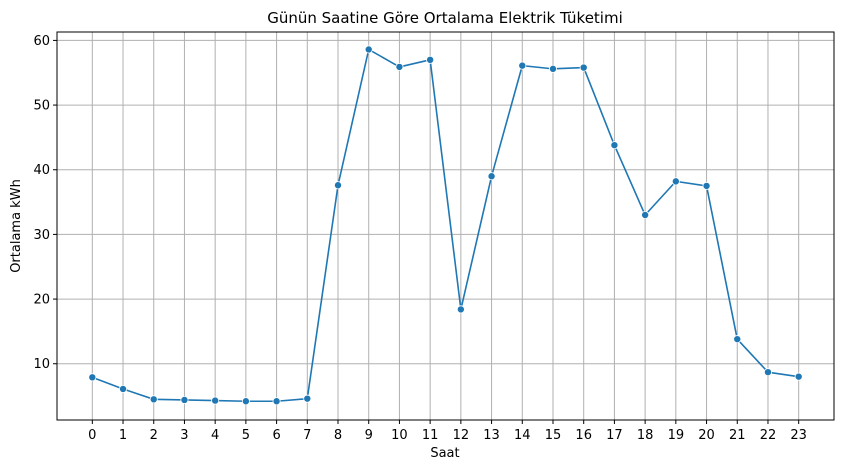 The width and height of the screenshot is (841, 470). What do you see at coordinates (45, 203) in the screenshot?
I see `y-axis: 10 20 30 40 50 60` at bounding box center [45, 203].